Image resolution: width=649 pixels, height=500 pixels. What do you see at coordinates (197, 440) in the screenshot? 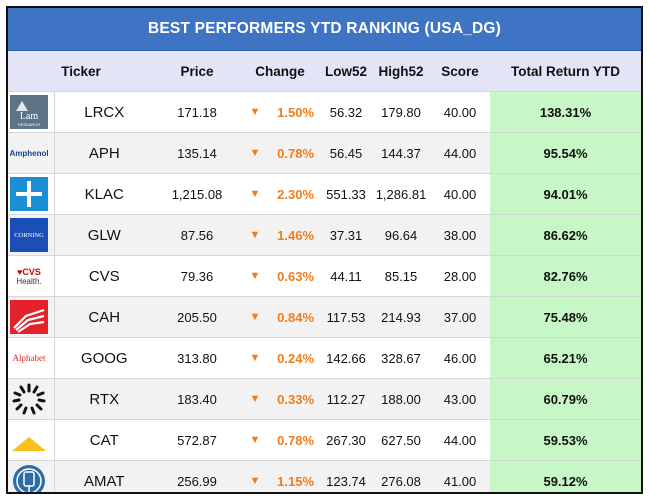
I see `price-cell: 572.87` at bounding box center [197, 440].